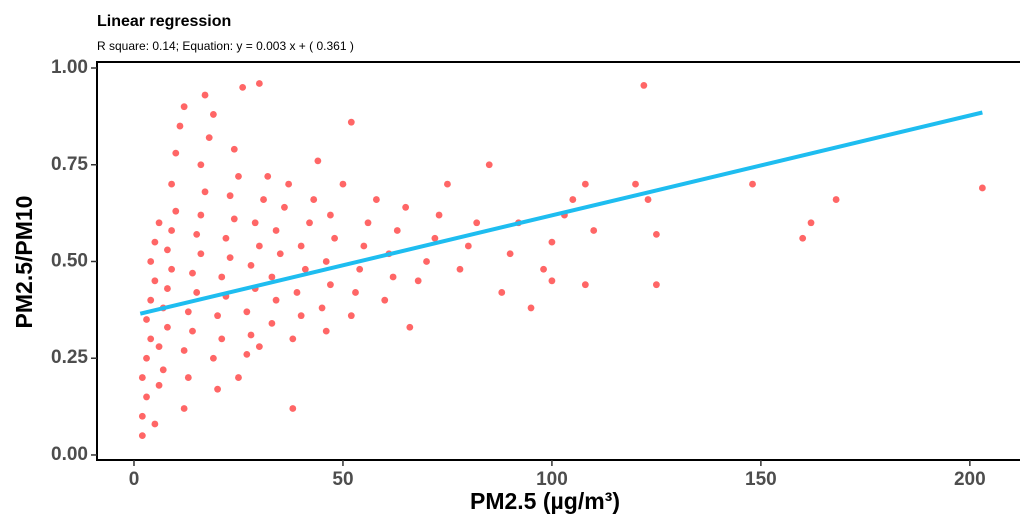 The height and width of the screenshot is (518, 1022). I want to click on y-tick-label: 0.00, so click(69, 454).